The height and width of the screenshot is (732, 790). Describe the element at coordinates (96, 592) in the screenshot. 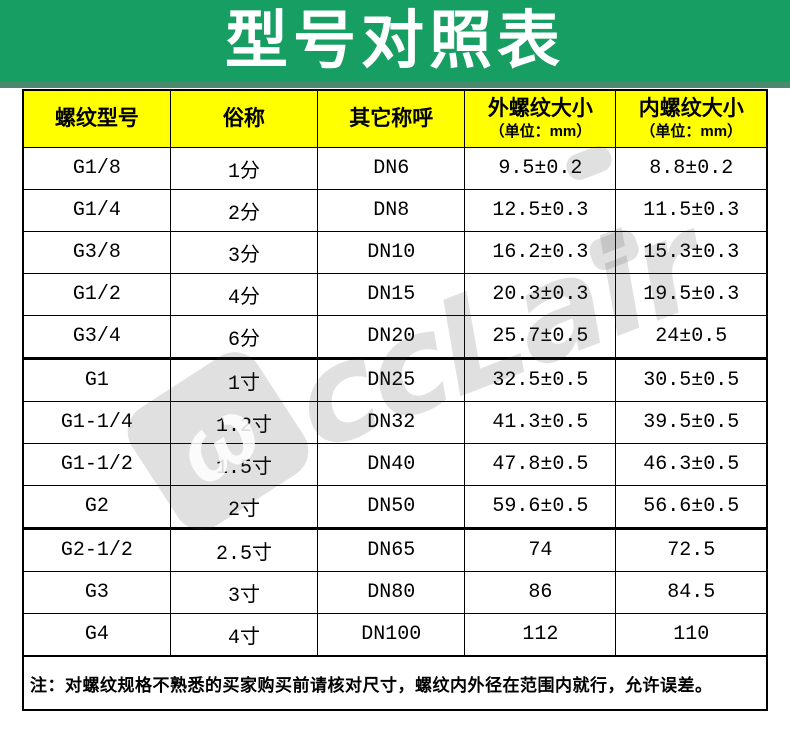

I see `table-cell: G3` at that location.